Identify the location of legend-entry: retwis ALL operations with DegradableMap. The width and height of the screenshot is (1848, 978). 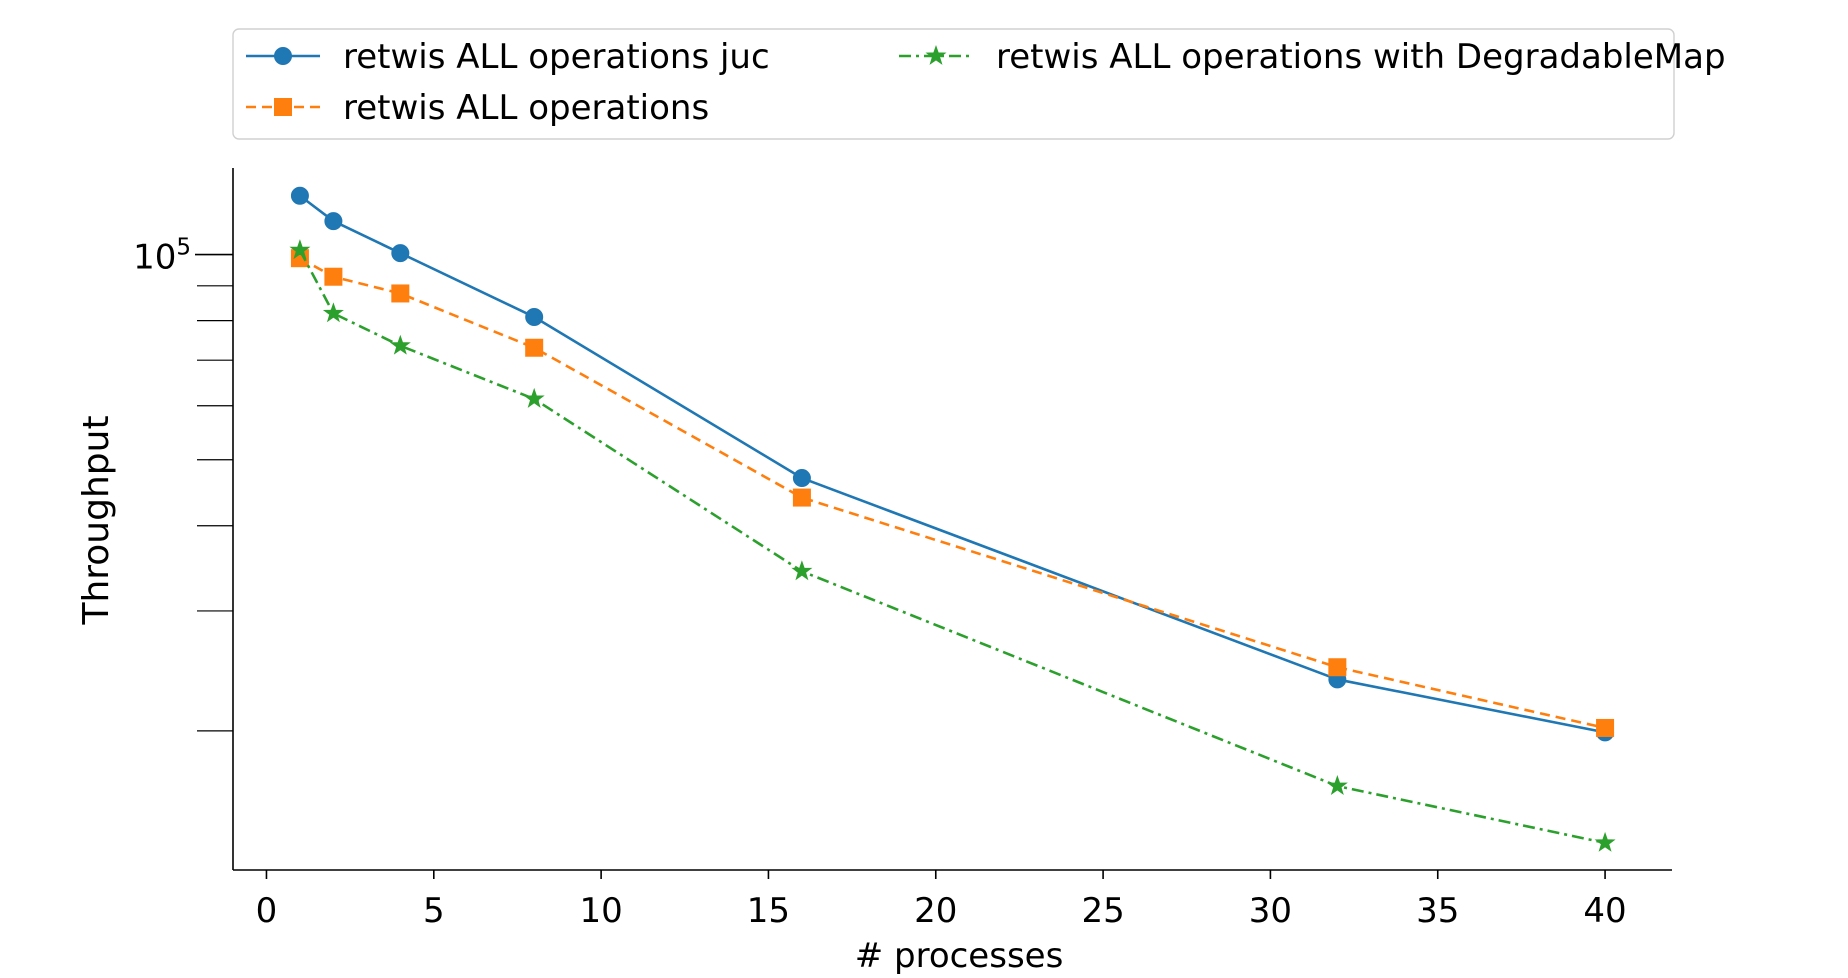
(1312, 57).